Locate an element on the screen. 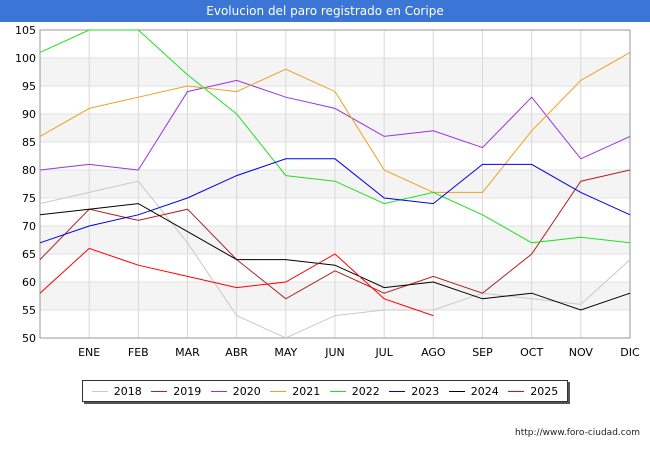 Image resolution: width=650 pixels, height=450 pixels. legend-item-2021: 2021 is located at coordinates (295, 391).